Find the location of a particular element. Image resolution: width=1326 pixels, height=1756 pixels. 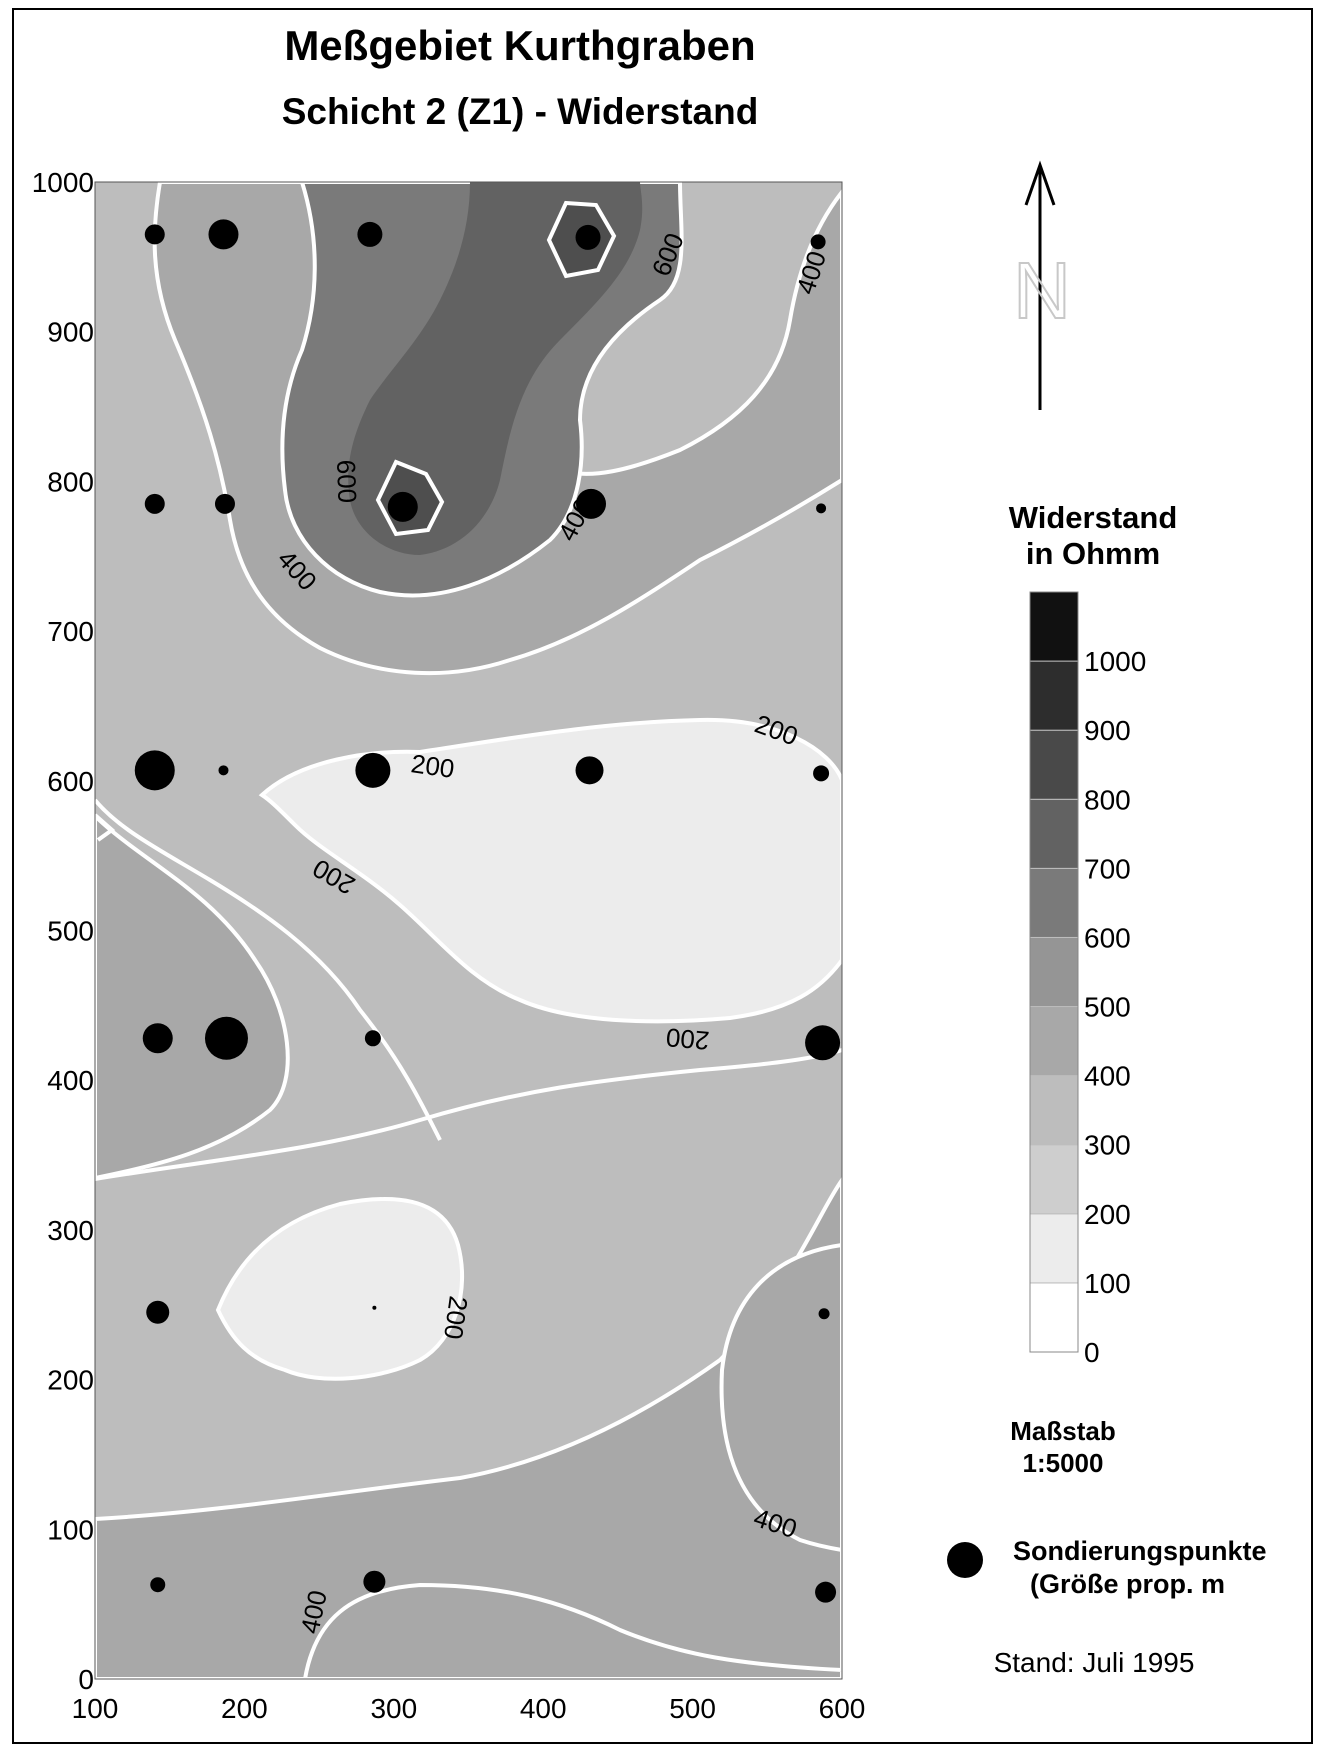

y-tick-label: 700 is located at coordinates (70, 631).